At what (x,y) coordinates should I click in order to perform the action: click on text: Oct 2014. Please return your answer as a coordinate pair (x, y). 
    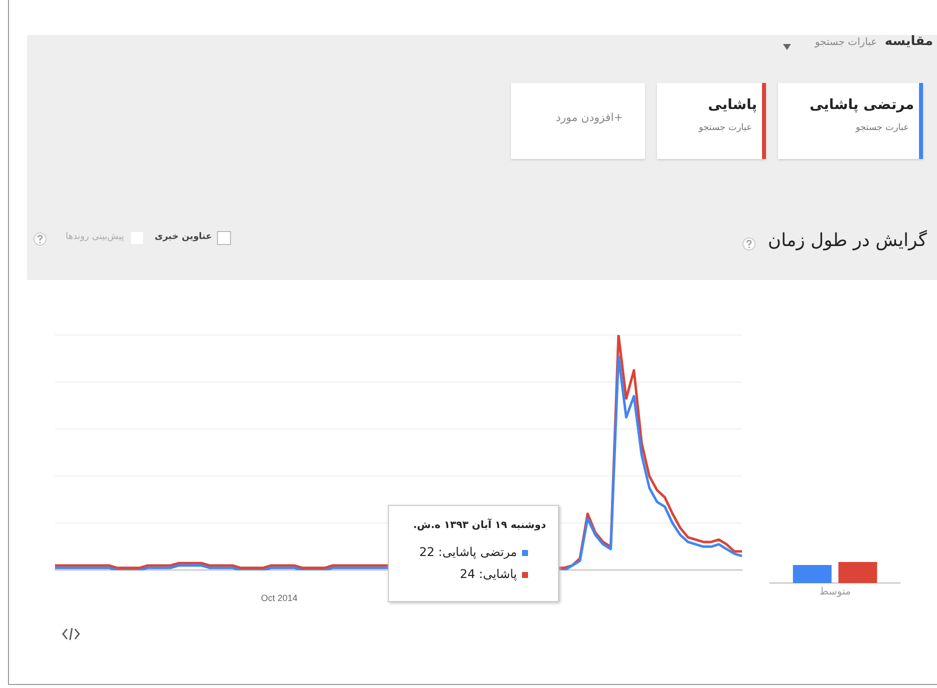
    Looking at the image, I should click on (279, 598).